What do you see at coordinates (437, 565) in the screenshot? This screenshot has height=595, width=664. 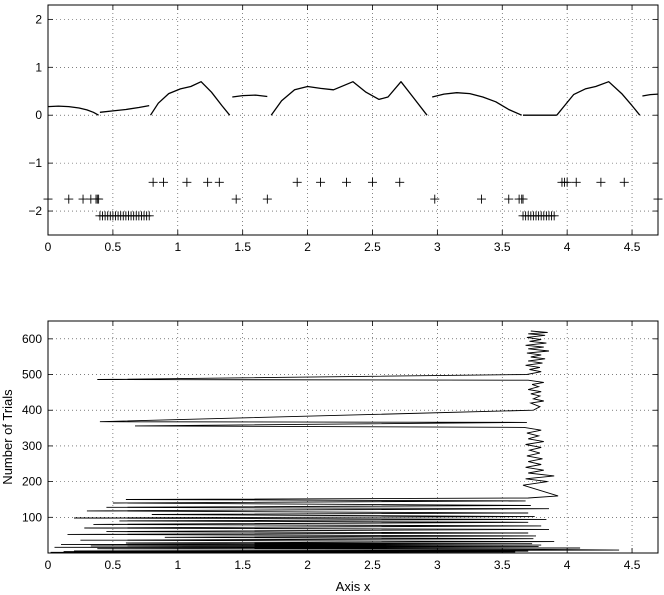 I see `bottom-xtick-label-6: 3` at bounding box center [437, 565].